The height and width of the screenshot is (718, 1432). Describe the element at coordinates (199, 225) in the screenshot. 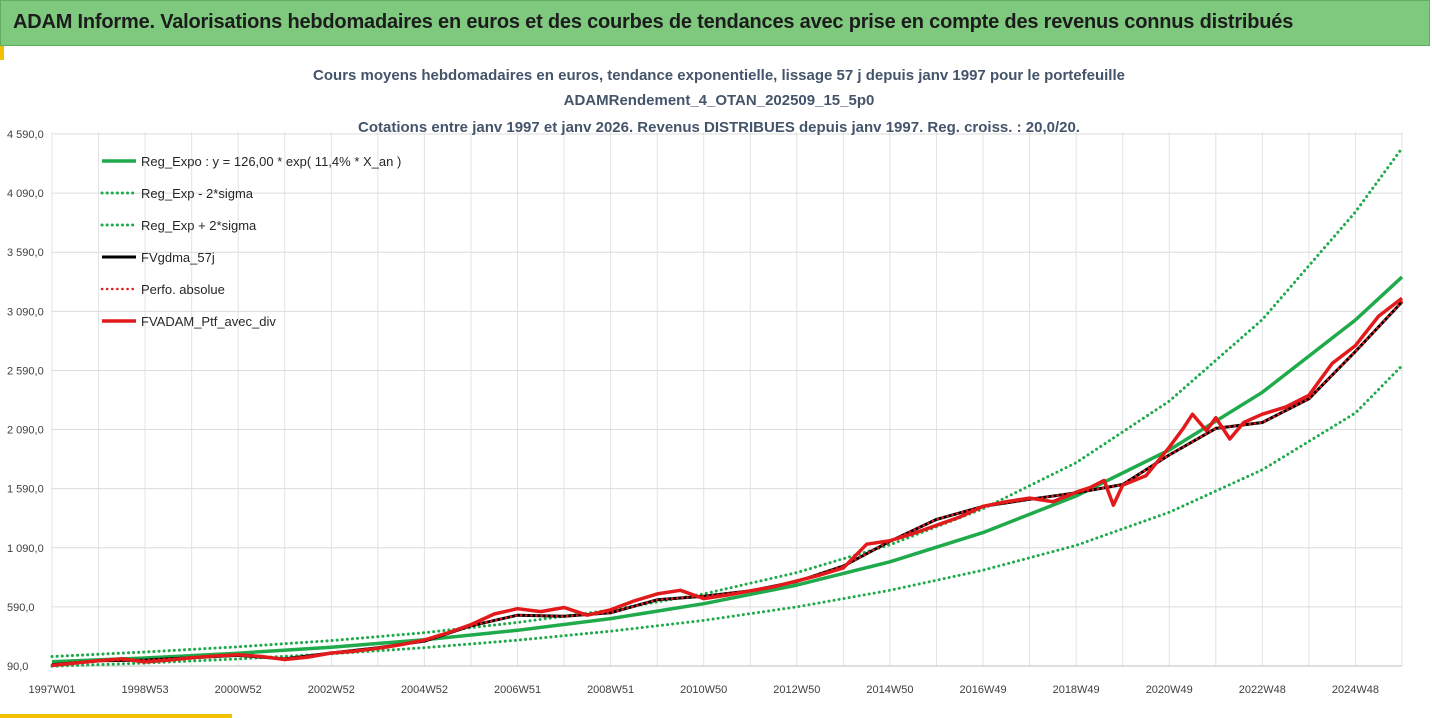

I see `legend-label: Reg_Exp + 2*sigma` at that location.